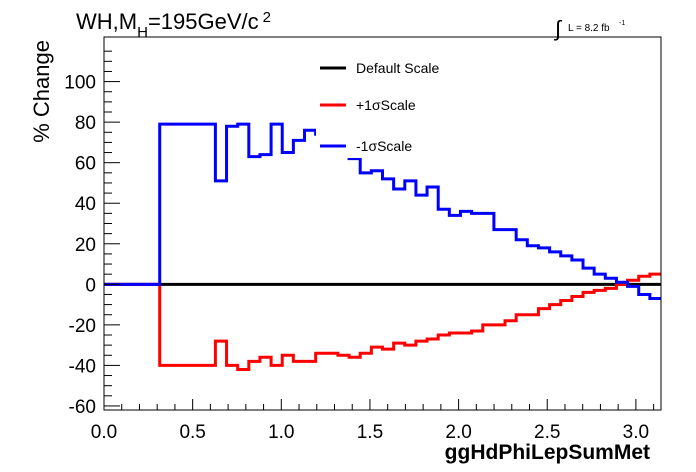 This screenshot has height=472, width=696. I want to click on y-tick-label: 100, so click(80, 83).